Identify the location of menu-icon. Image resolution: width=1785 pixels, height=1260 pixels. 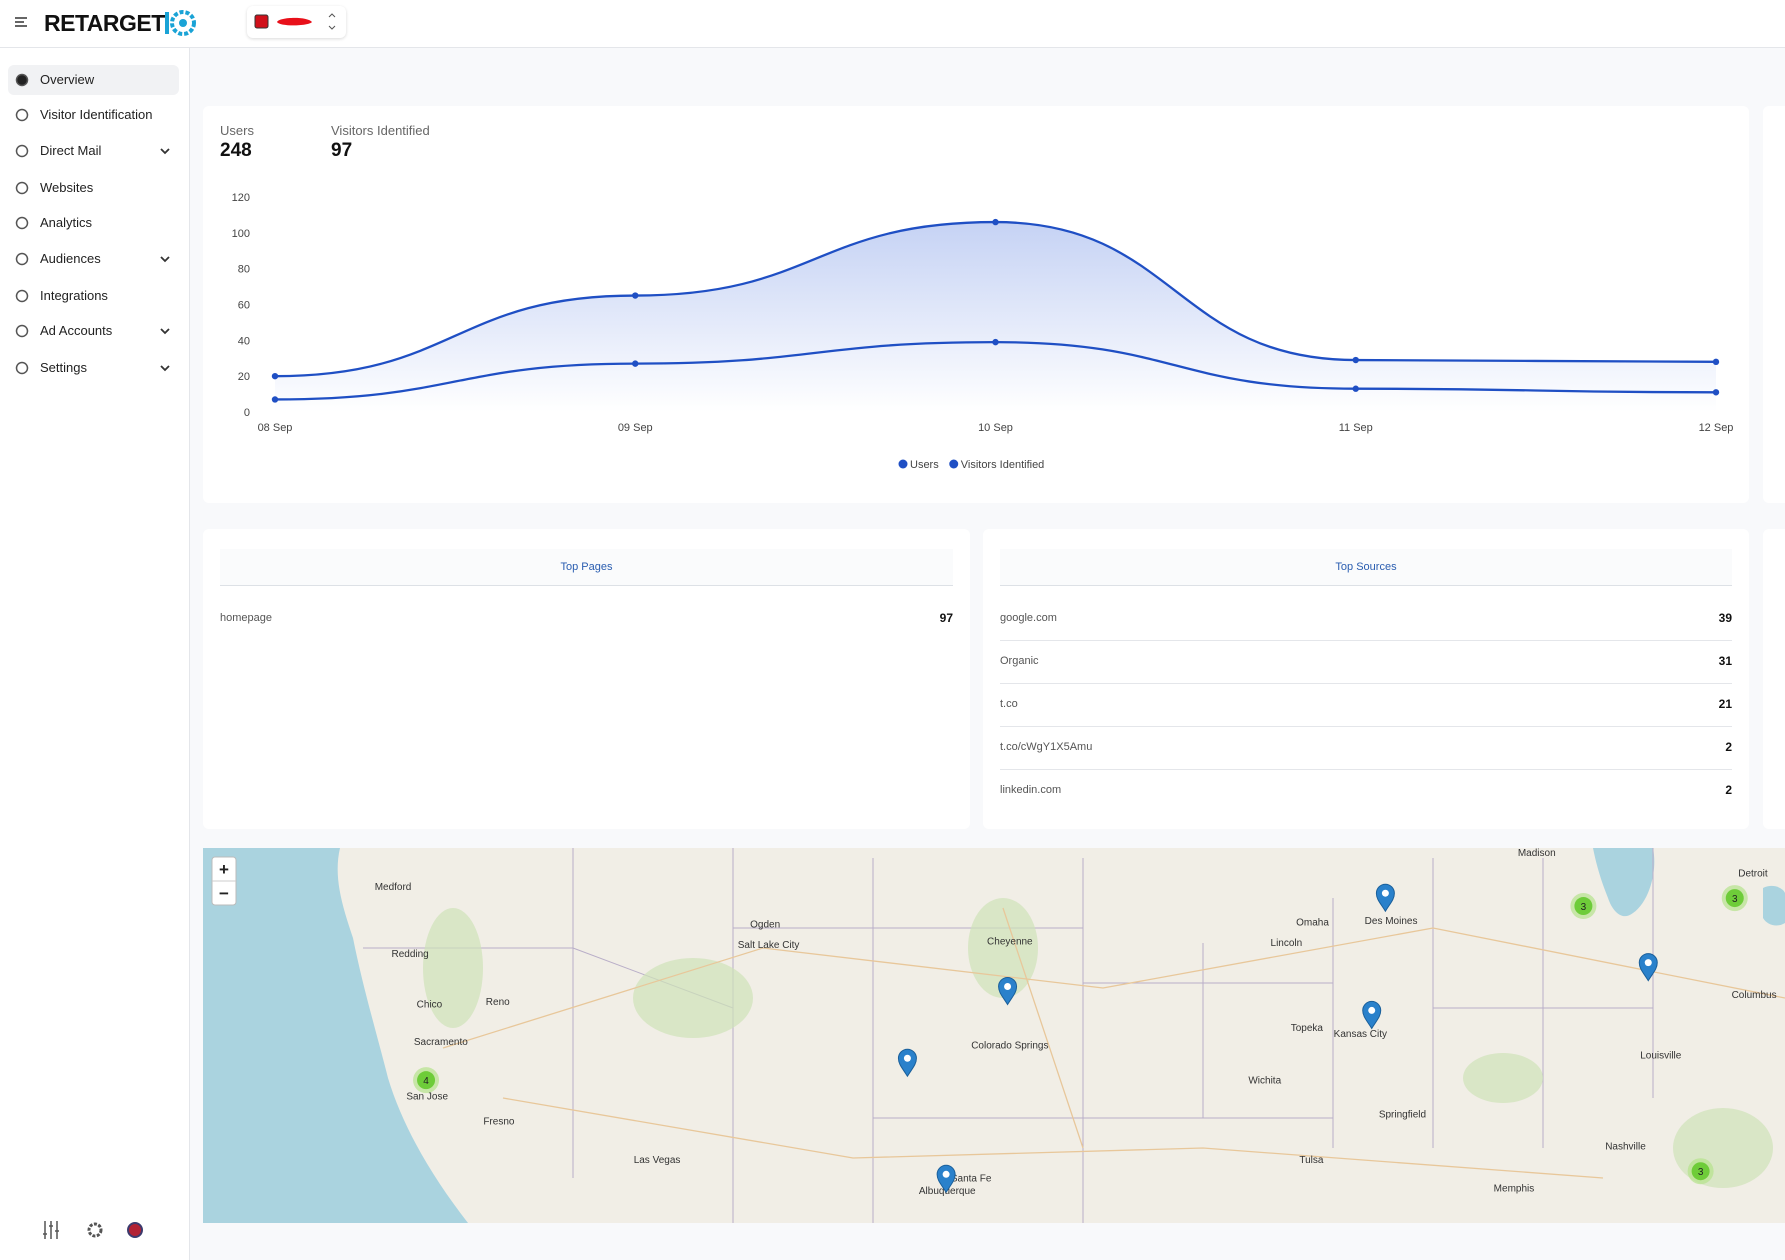
(21, 22).